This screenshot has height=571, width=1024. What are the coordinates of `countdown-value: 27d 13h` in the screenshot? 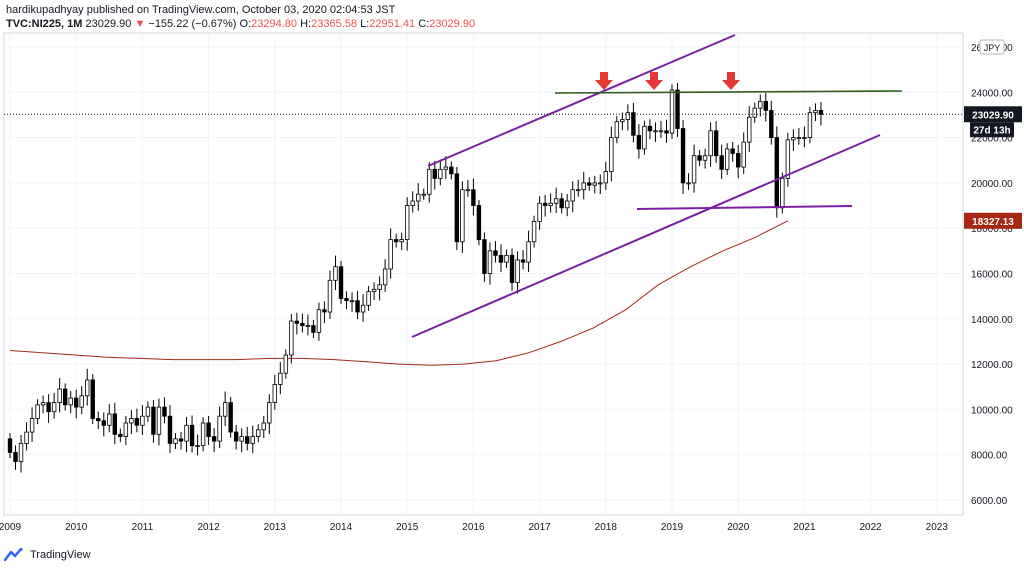 It's located at (991, 130).